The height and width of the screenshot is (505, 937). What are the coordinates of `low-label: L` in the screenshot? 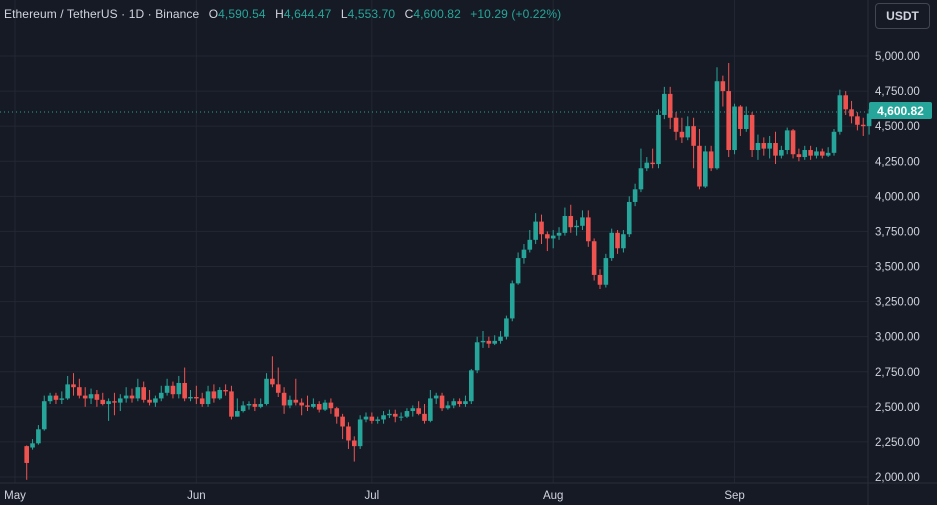 It's located at (344, 14).